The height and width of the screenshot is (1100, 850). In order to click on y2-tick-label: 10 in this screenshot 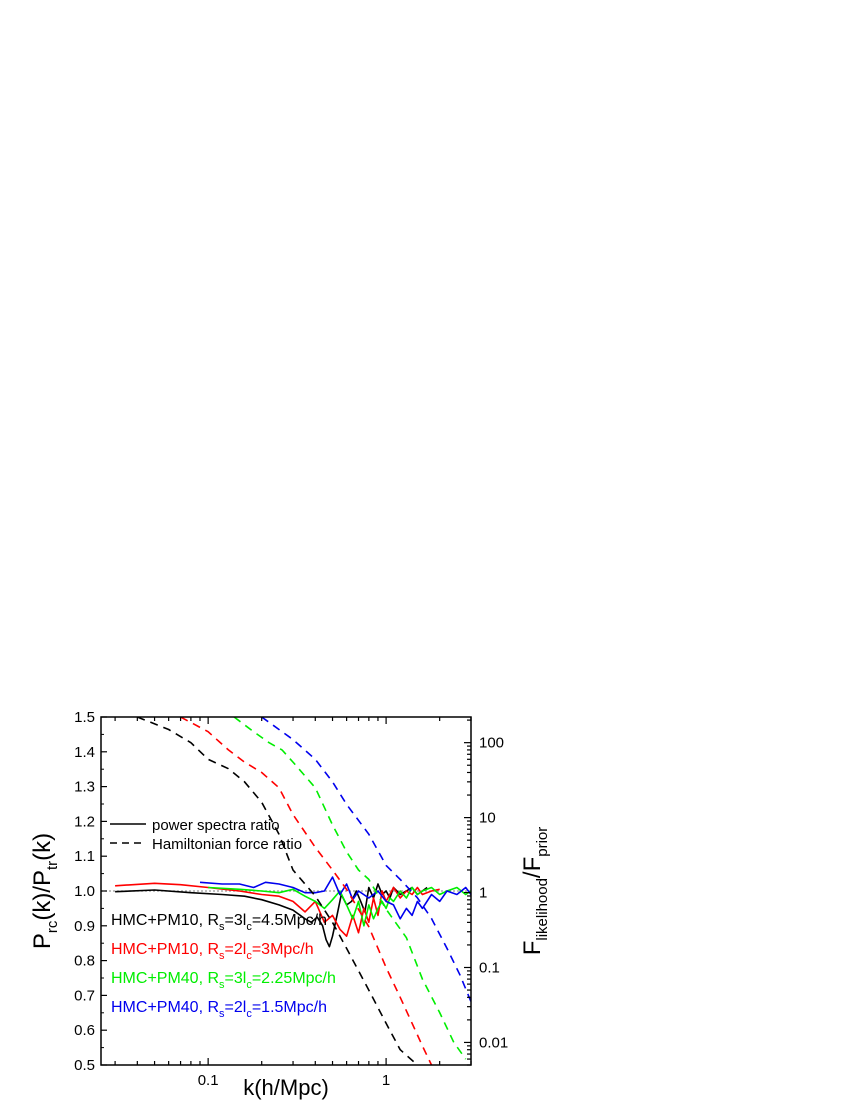, I will do `click(487, 818)`.